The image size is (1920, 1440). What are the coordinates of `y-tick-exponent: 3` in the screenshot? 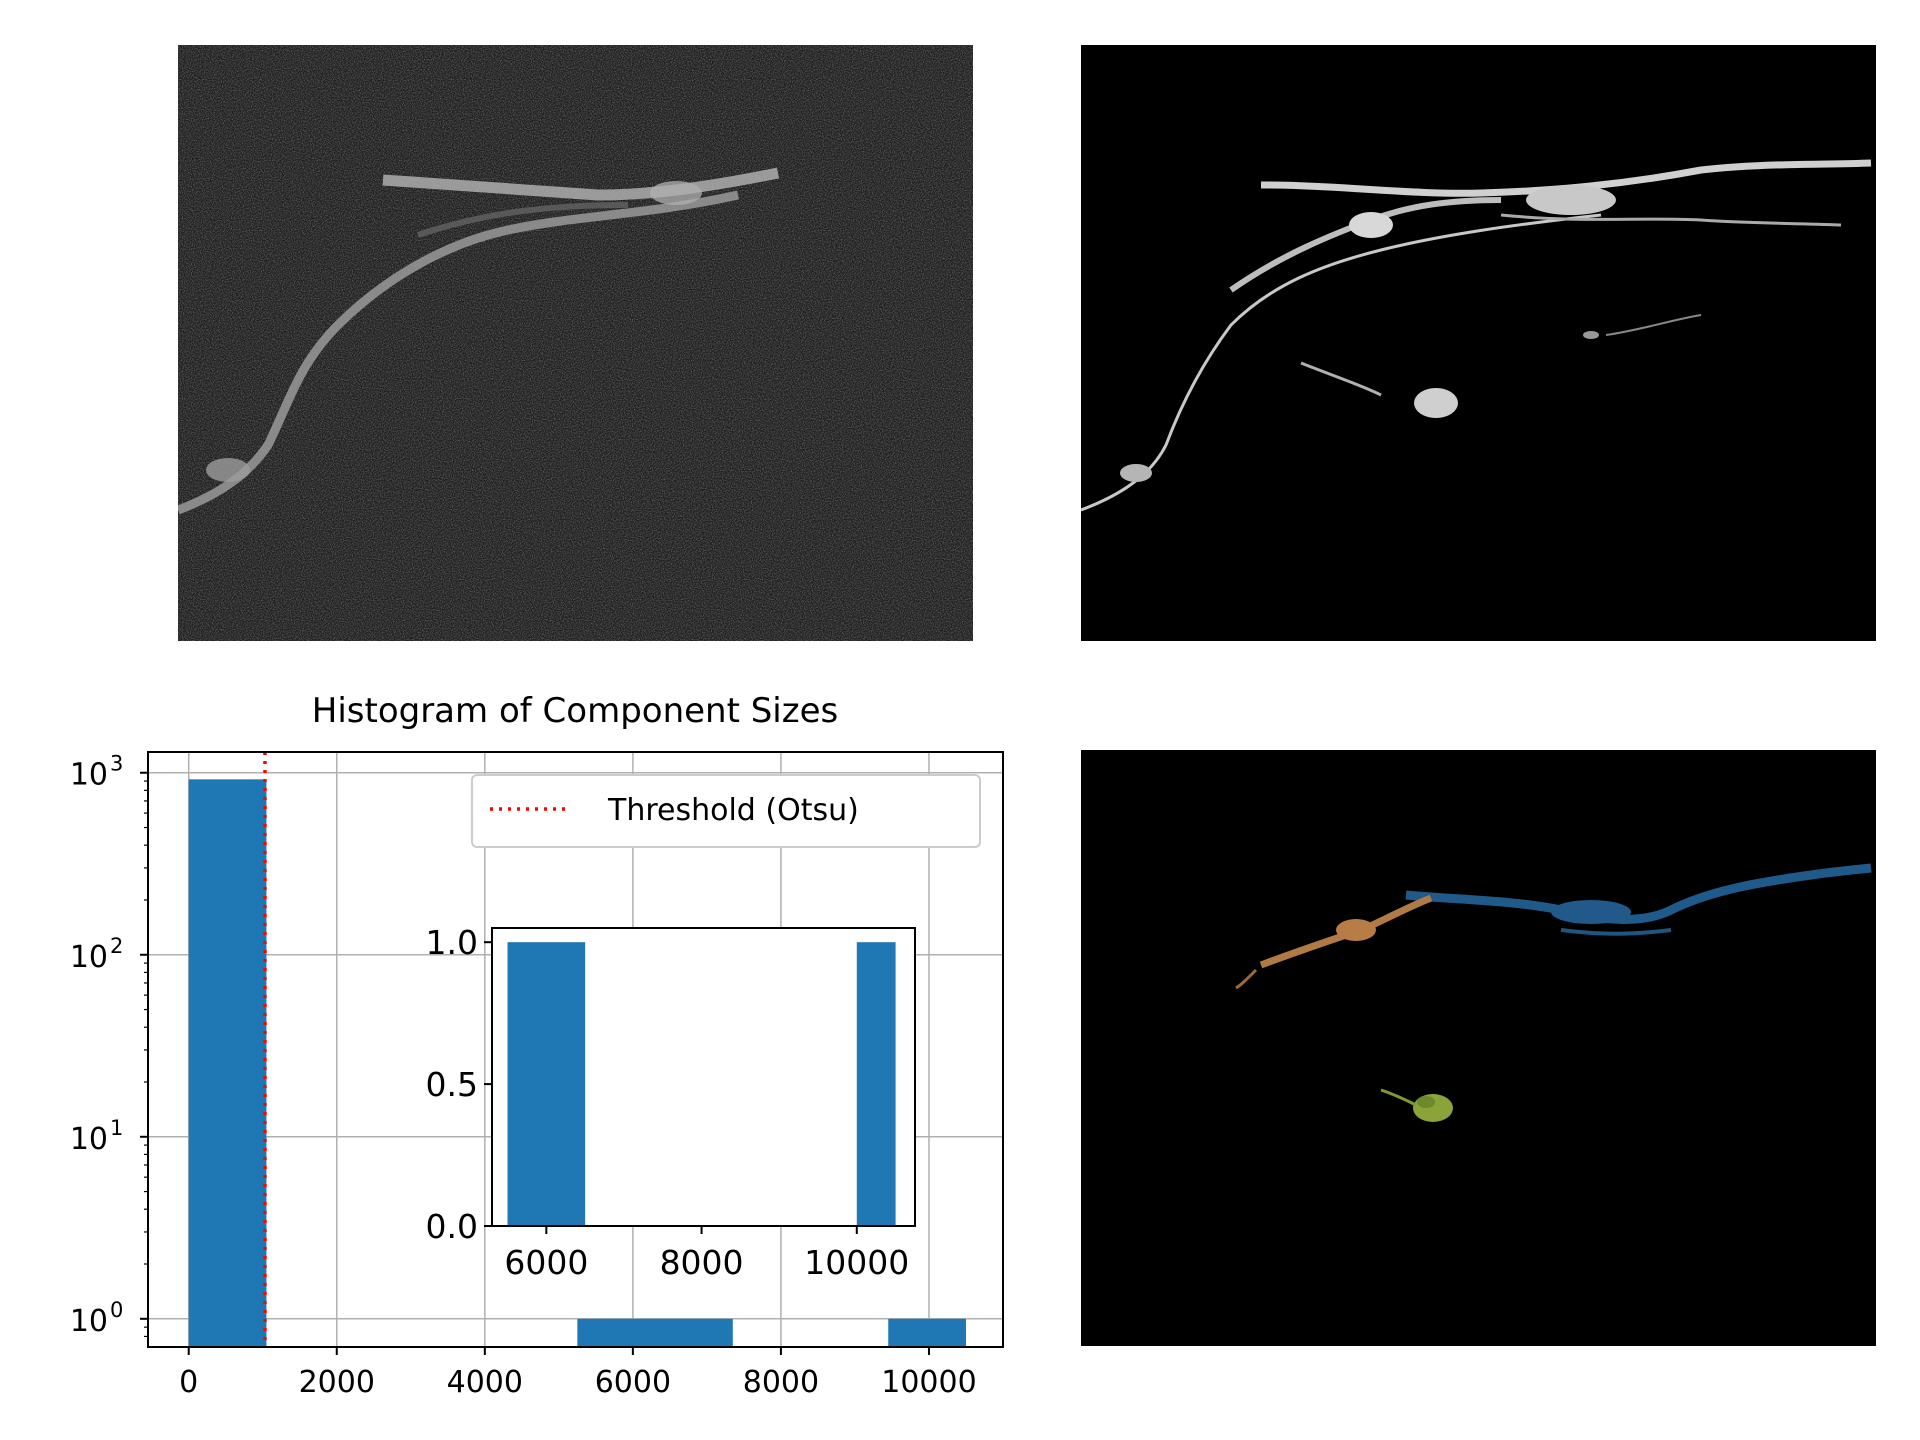 It's located at (116, 764).